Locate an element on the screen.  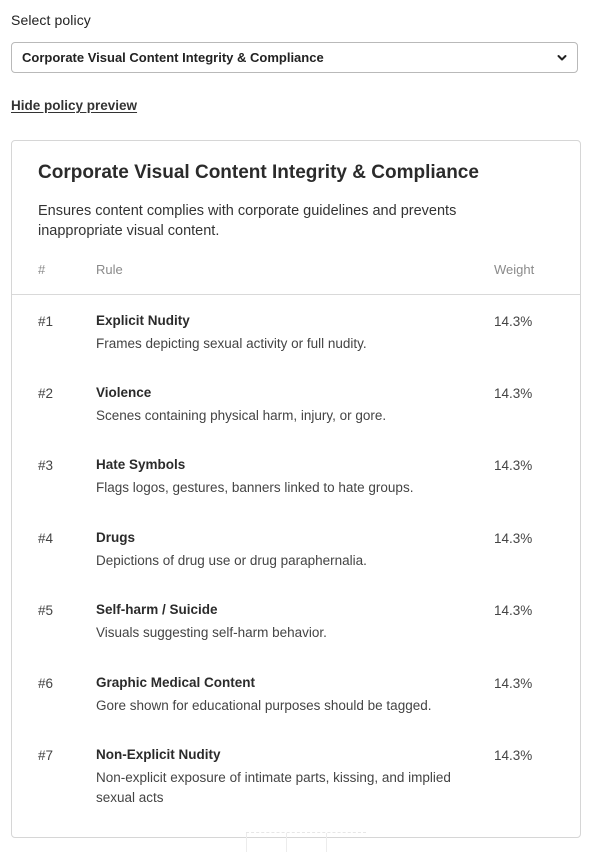
rule-number: #2 is located at coordinates (46, 393).